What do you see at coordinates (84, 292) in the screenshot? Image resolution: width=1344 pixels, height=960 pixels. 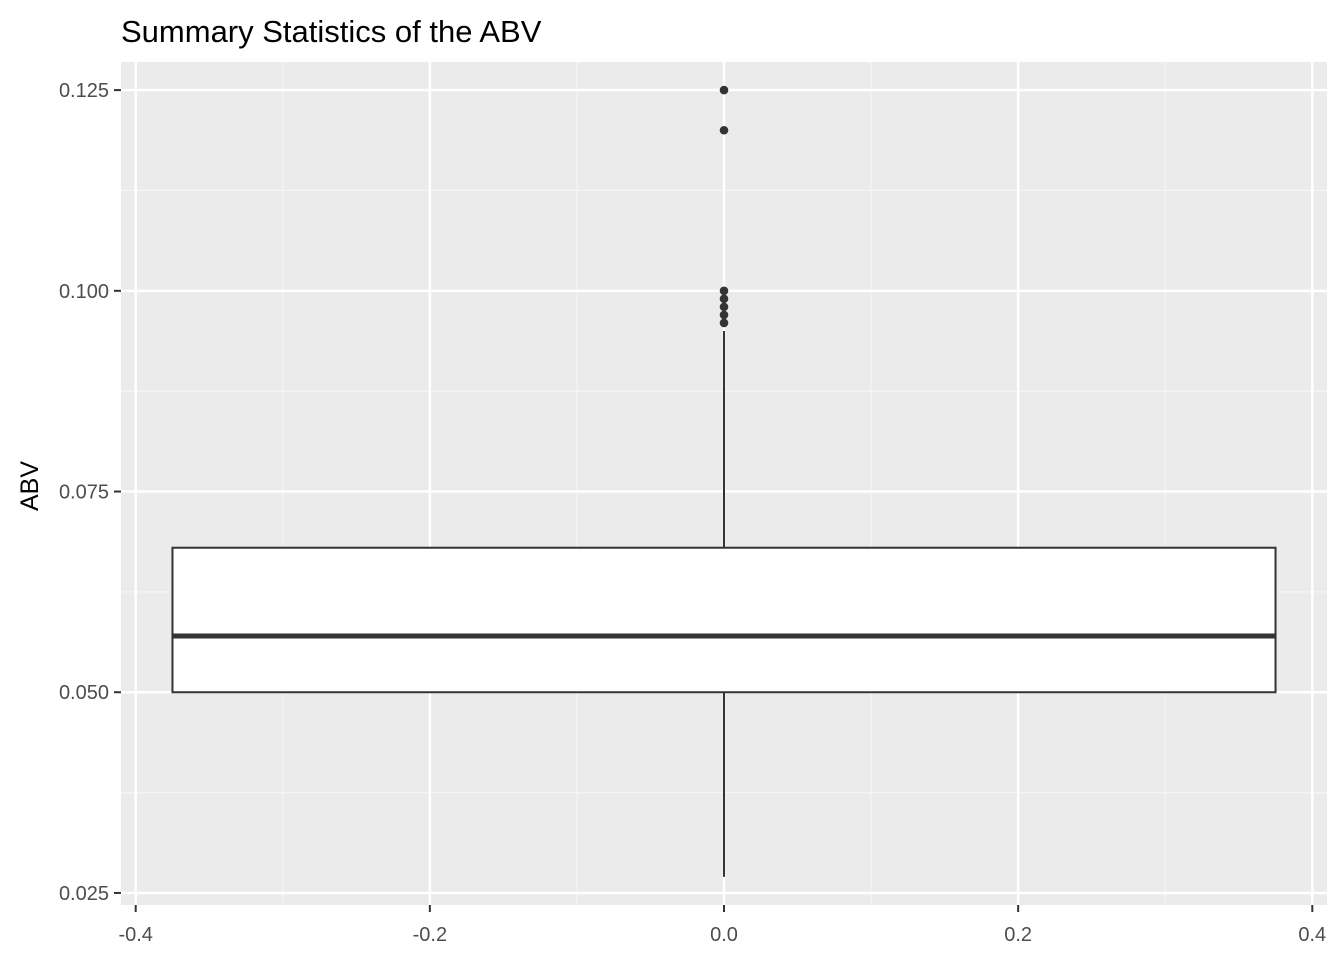 I see `y-tick-label: 0.100` at bounding box center [84, 292].